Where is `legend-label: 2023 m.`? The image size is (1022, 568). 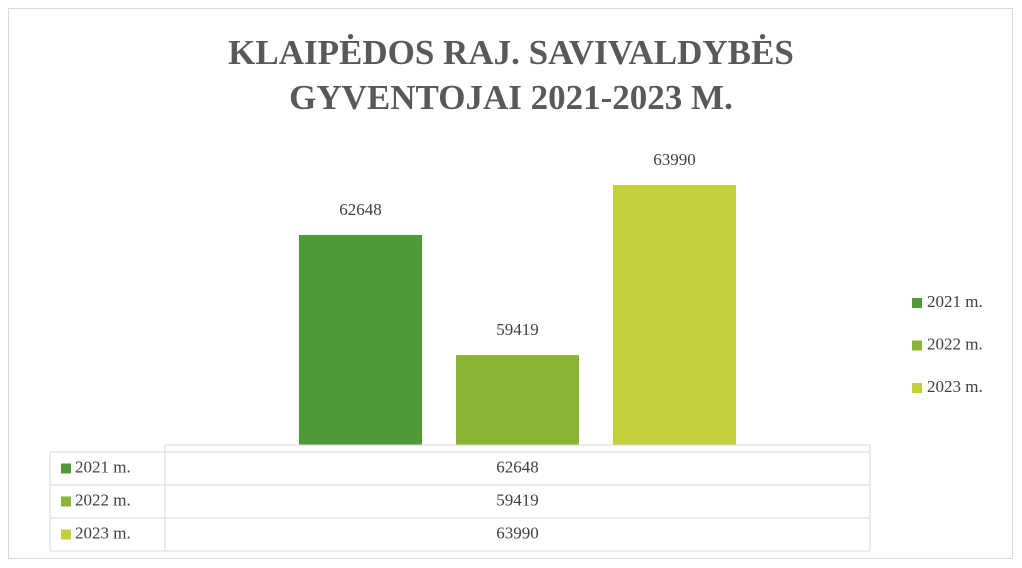
legend-label: 2023 m. is located at coordinates (955, 386).